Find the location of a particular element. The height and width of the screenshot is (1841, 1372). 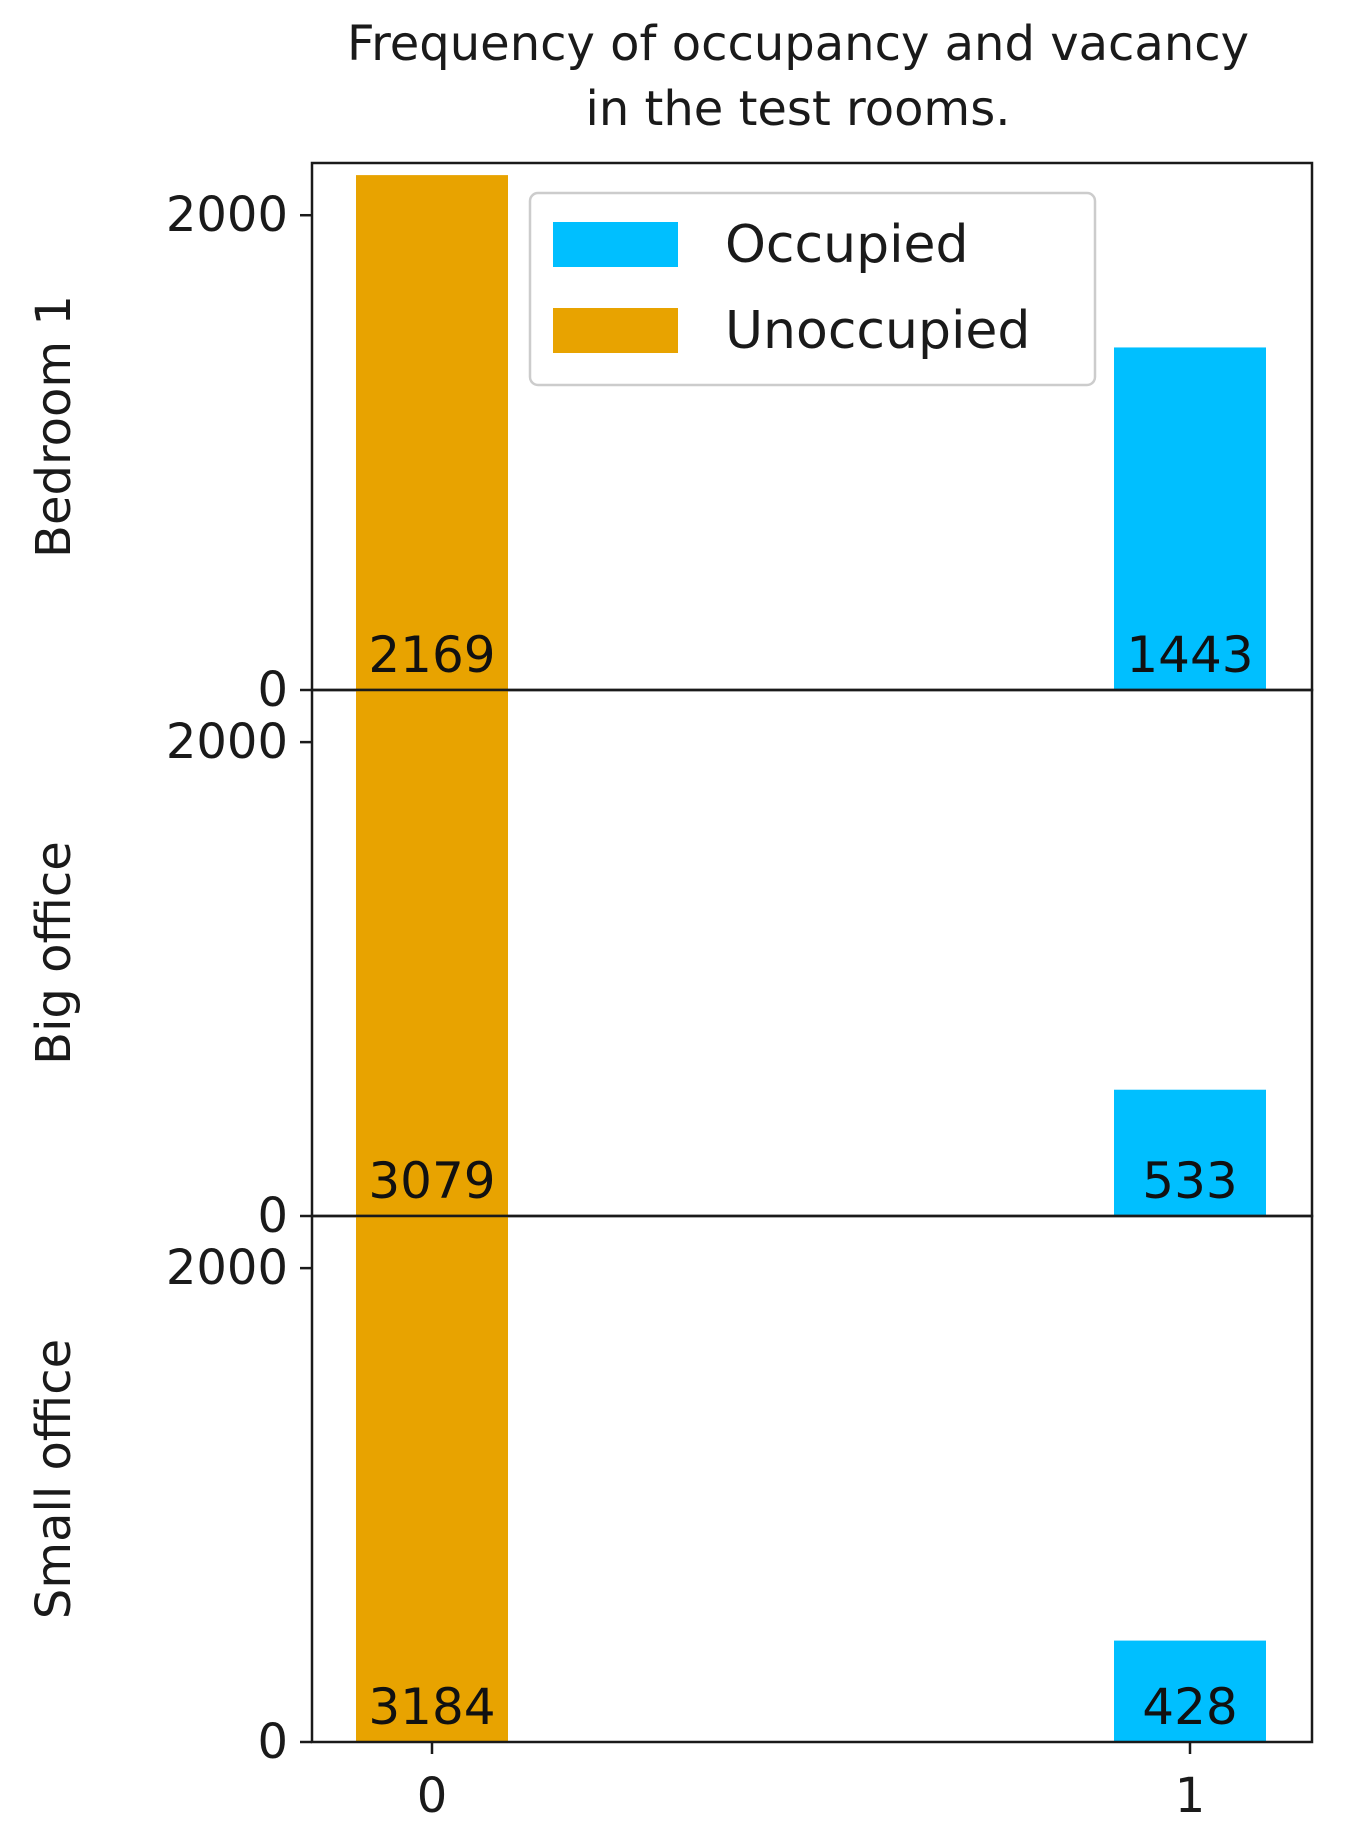

y-axis-label: Bedroom 1 is located at coordinates (54, 426).